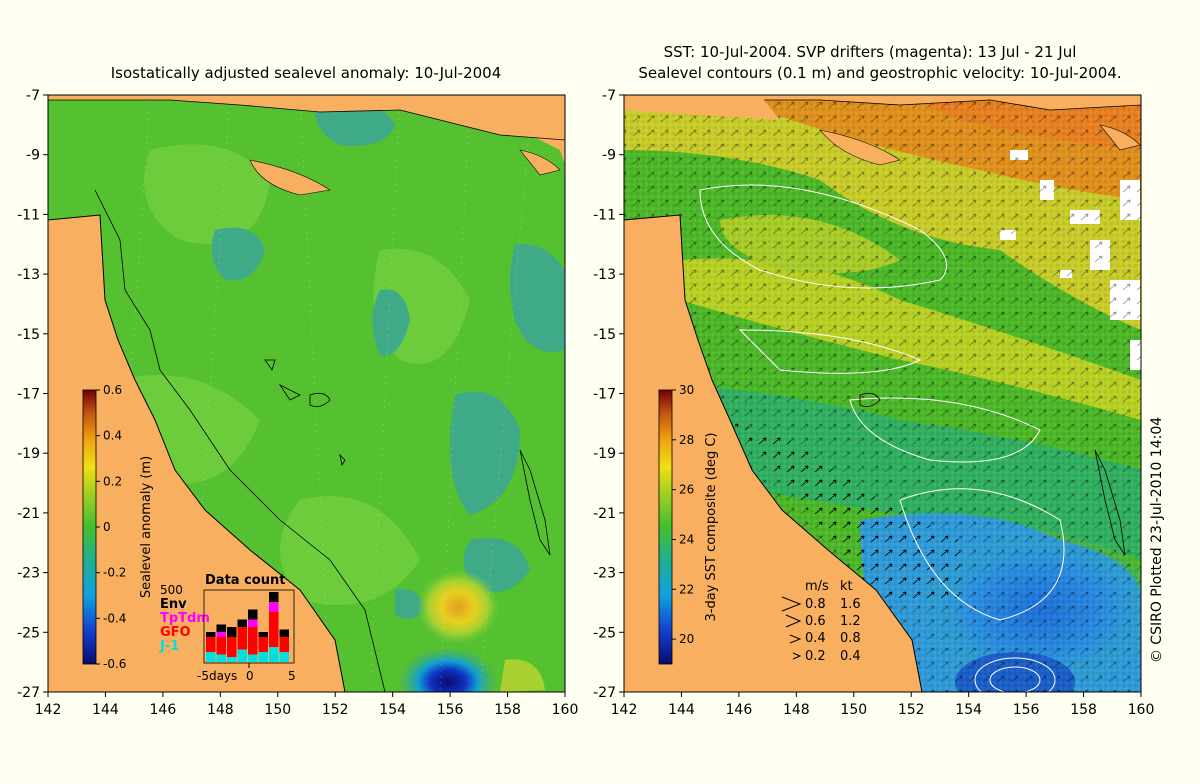 The height and width of the screenshot is (784, 1200). Describe the element at coordinates (604, 633) in the screenshot. I see `right-lat-tick-9: -25` at that location.